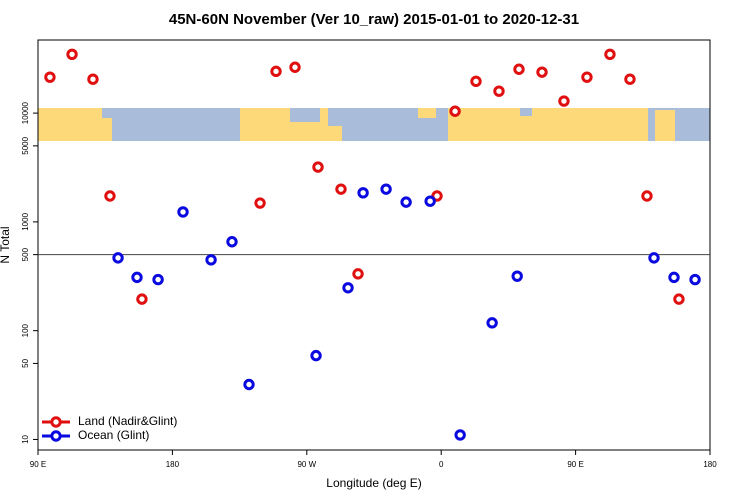 The width and height of the screenshot is (750, 500). What do you see at coordinates (373, 483) in the screenshot?
I see `x-axis-label: Longitude (deg E)` at bounding box center [373, 483].